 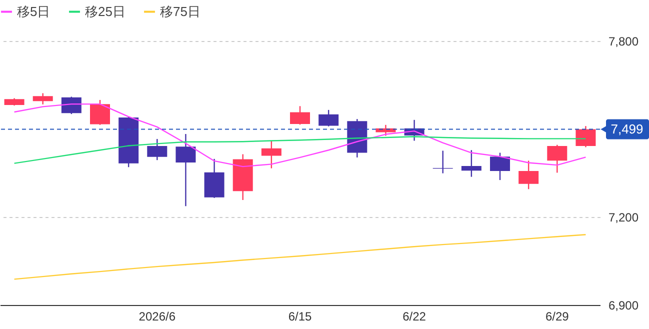 I want to click on x-tick-label: 6/29, so click(x=557, y=317).